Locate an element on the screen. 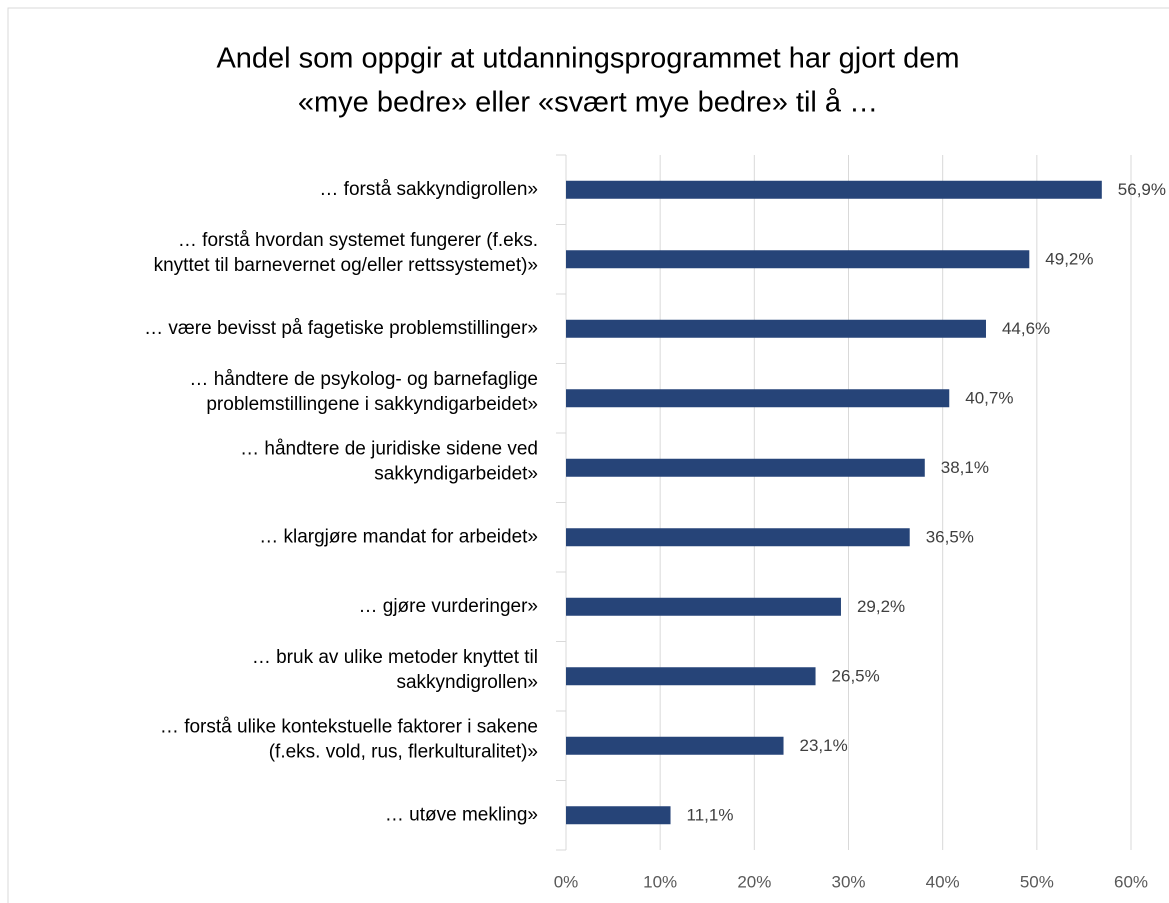 The height and width of the screenshot is (903, 1169). x-tick-label: 50% is located at coordinates (1037, 881).